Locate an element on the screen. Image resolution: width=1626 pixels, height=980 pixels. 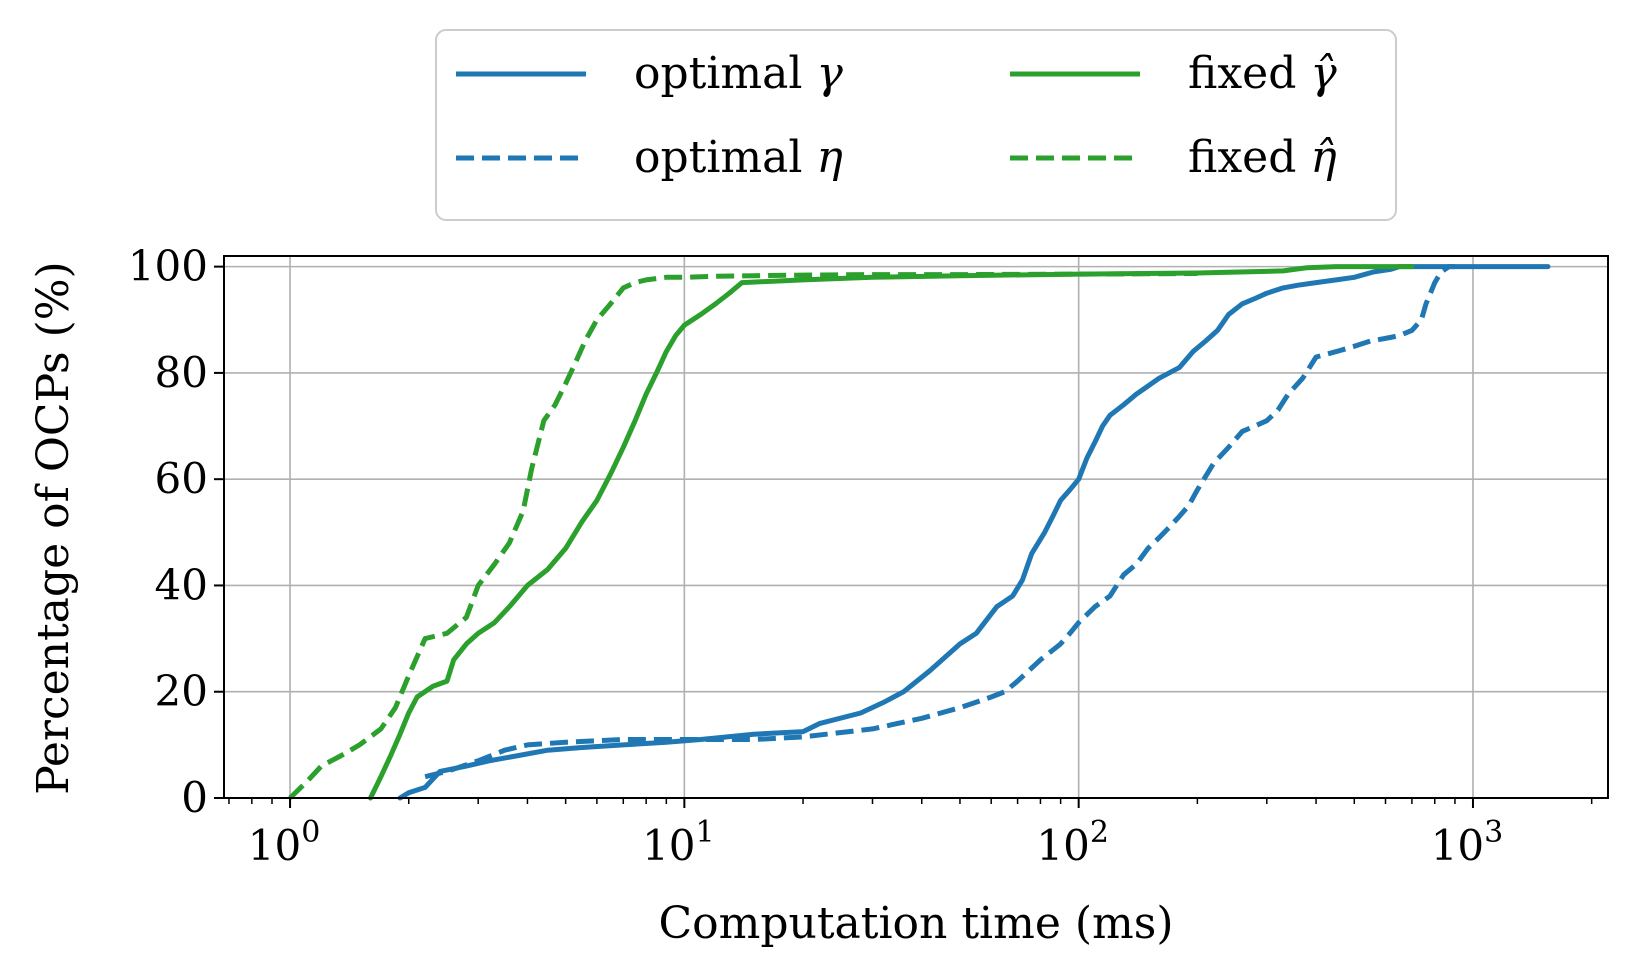
legend-frame is located at coordinates (916, 125).